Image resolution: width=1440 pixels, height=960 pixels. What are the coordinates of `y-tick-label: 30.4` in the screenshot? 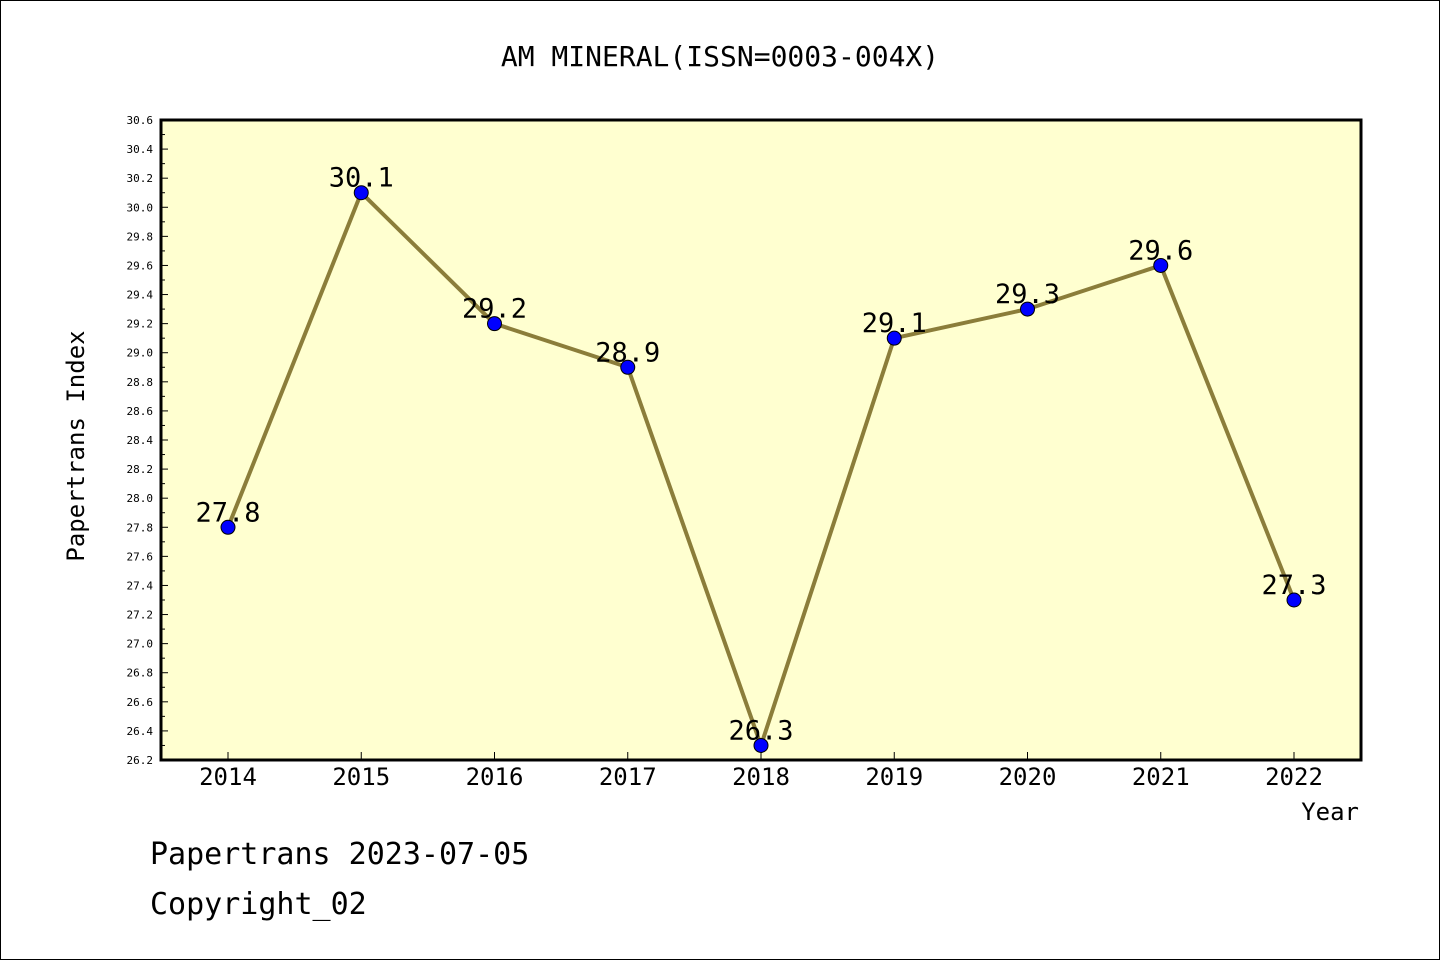 It's located at (140, 149).